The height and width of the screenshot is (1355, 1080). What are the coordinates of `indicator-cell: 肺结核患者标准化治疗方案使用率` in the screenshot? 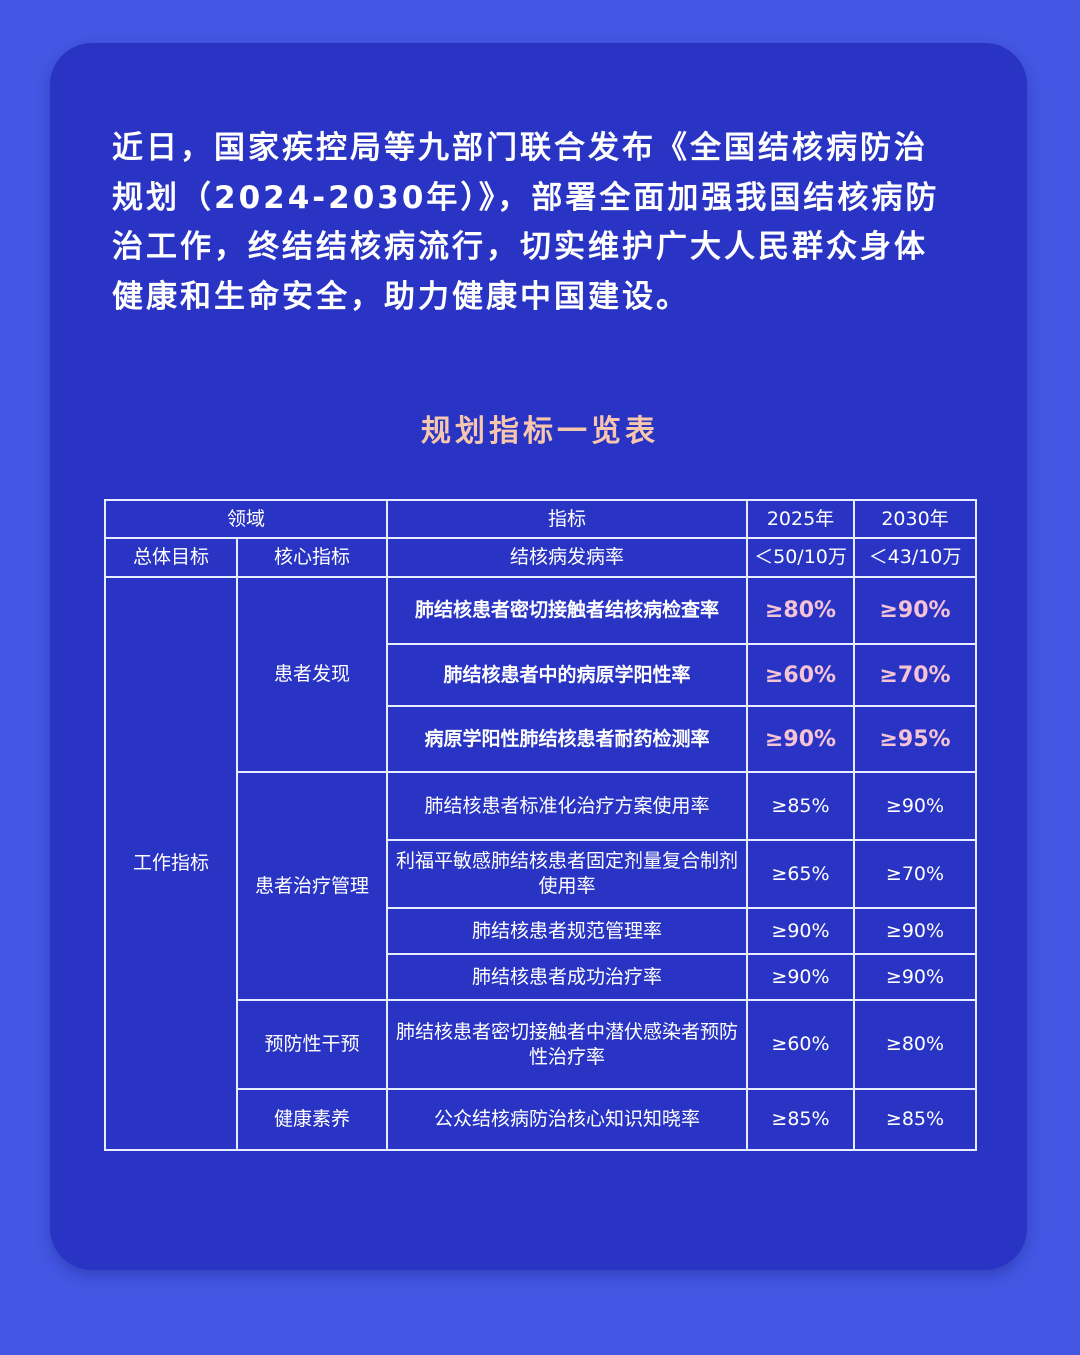 It's located at (567, 806).